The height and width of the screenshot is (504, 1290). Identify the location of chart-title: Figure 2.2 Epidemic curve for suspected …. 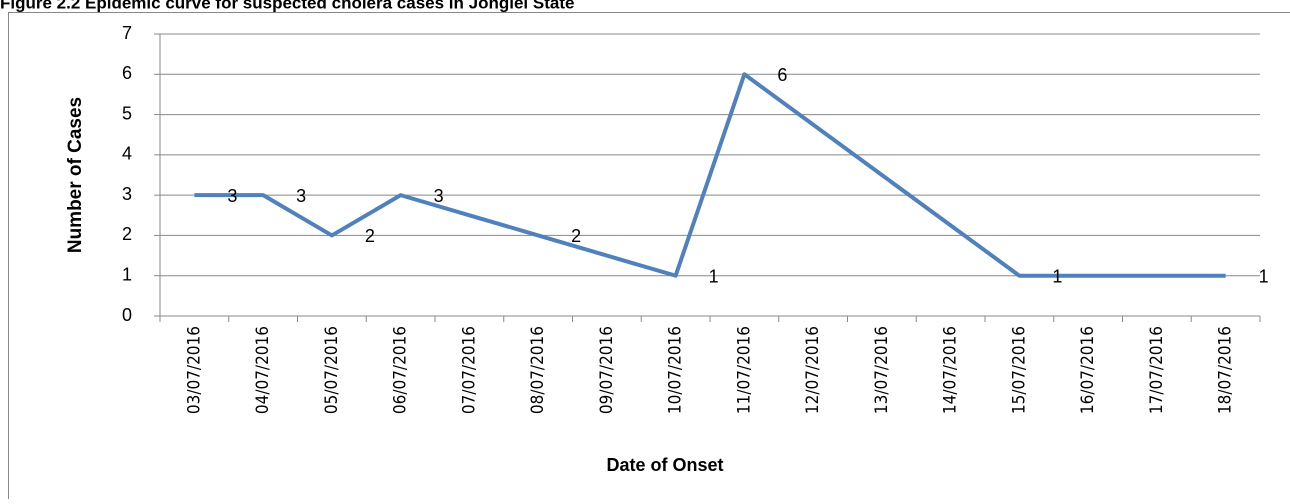
(287, 6).